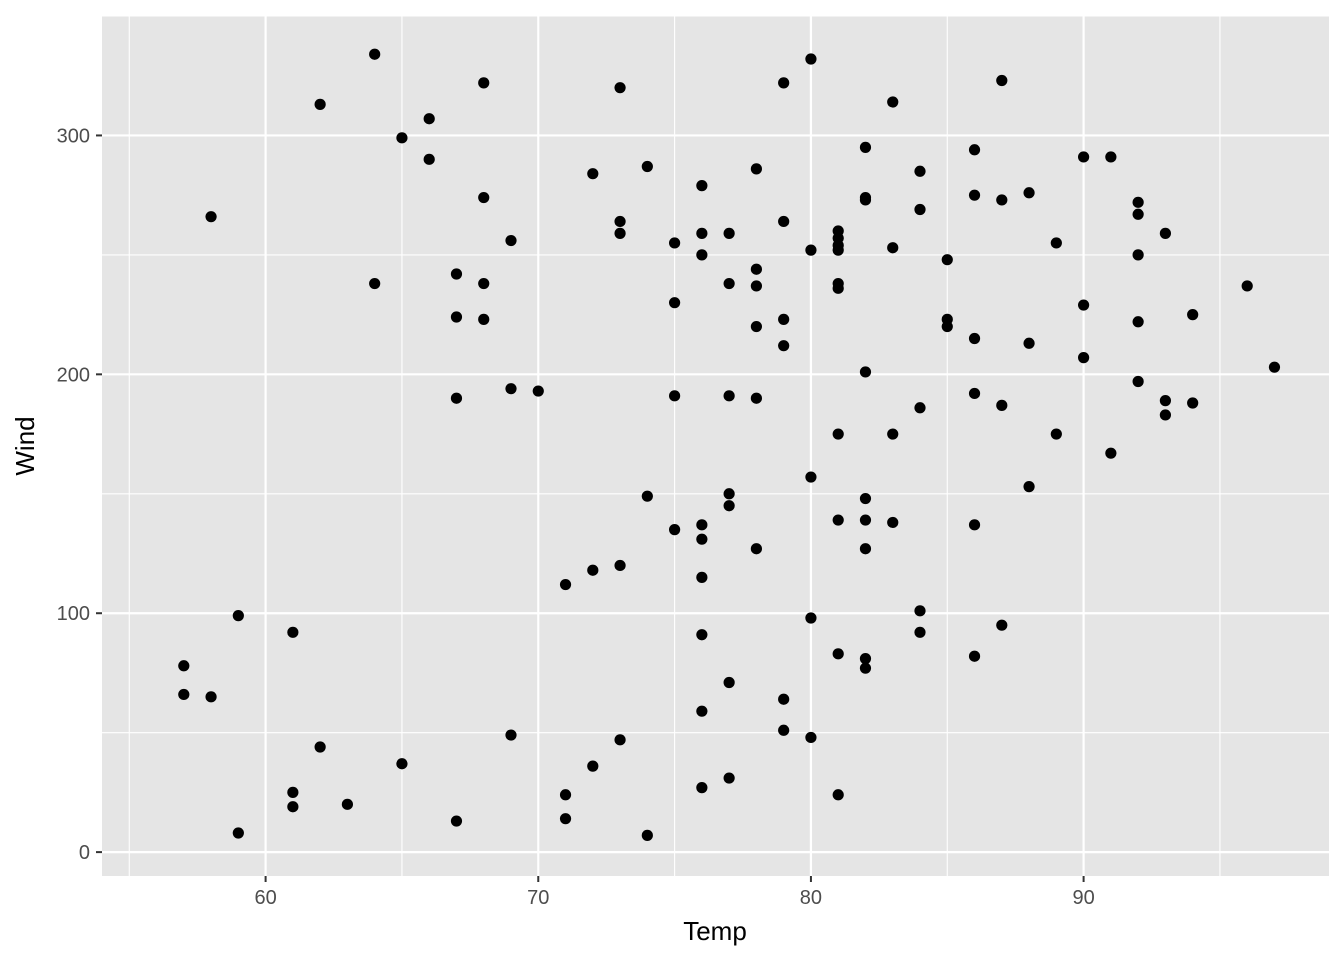 Image resolution: width=1344 pixels, height=960 pixels. I want to click on x-axis-title: Temp, so click(715, 931).